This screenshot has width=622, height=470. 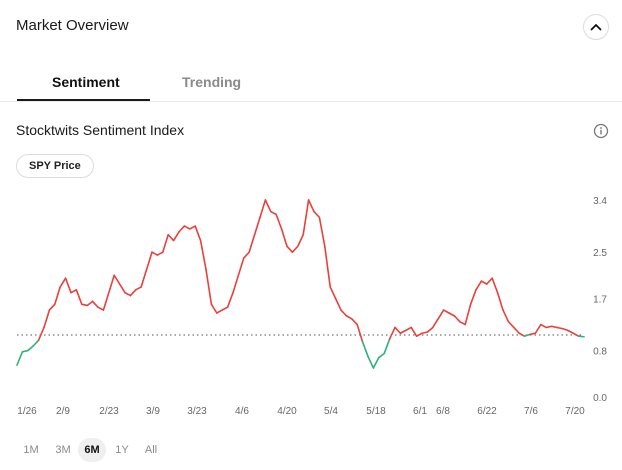 I want to click on x-tick-label: 6/1, so click(x=420, y=411).